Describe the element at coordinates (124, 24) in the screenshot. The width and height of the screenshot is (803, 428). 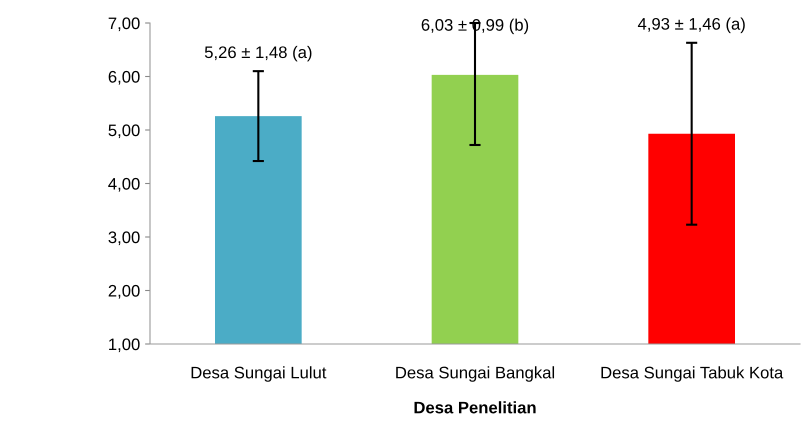
I see `y-tick-label: 7,00` at that location.